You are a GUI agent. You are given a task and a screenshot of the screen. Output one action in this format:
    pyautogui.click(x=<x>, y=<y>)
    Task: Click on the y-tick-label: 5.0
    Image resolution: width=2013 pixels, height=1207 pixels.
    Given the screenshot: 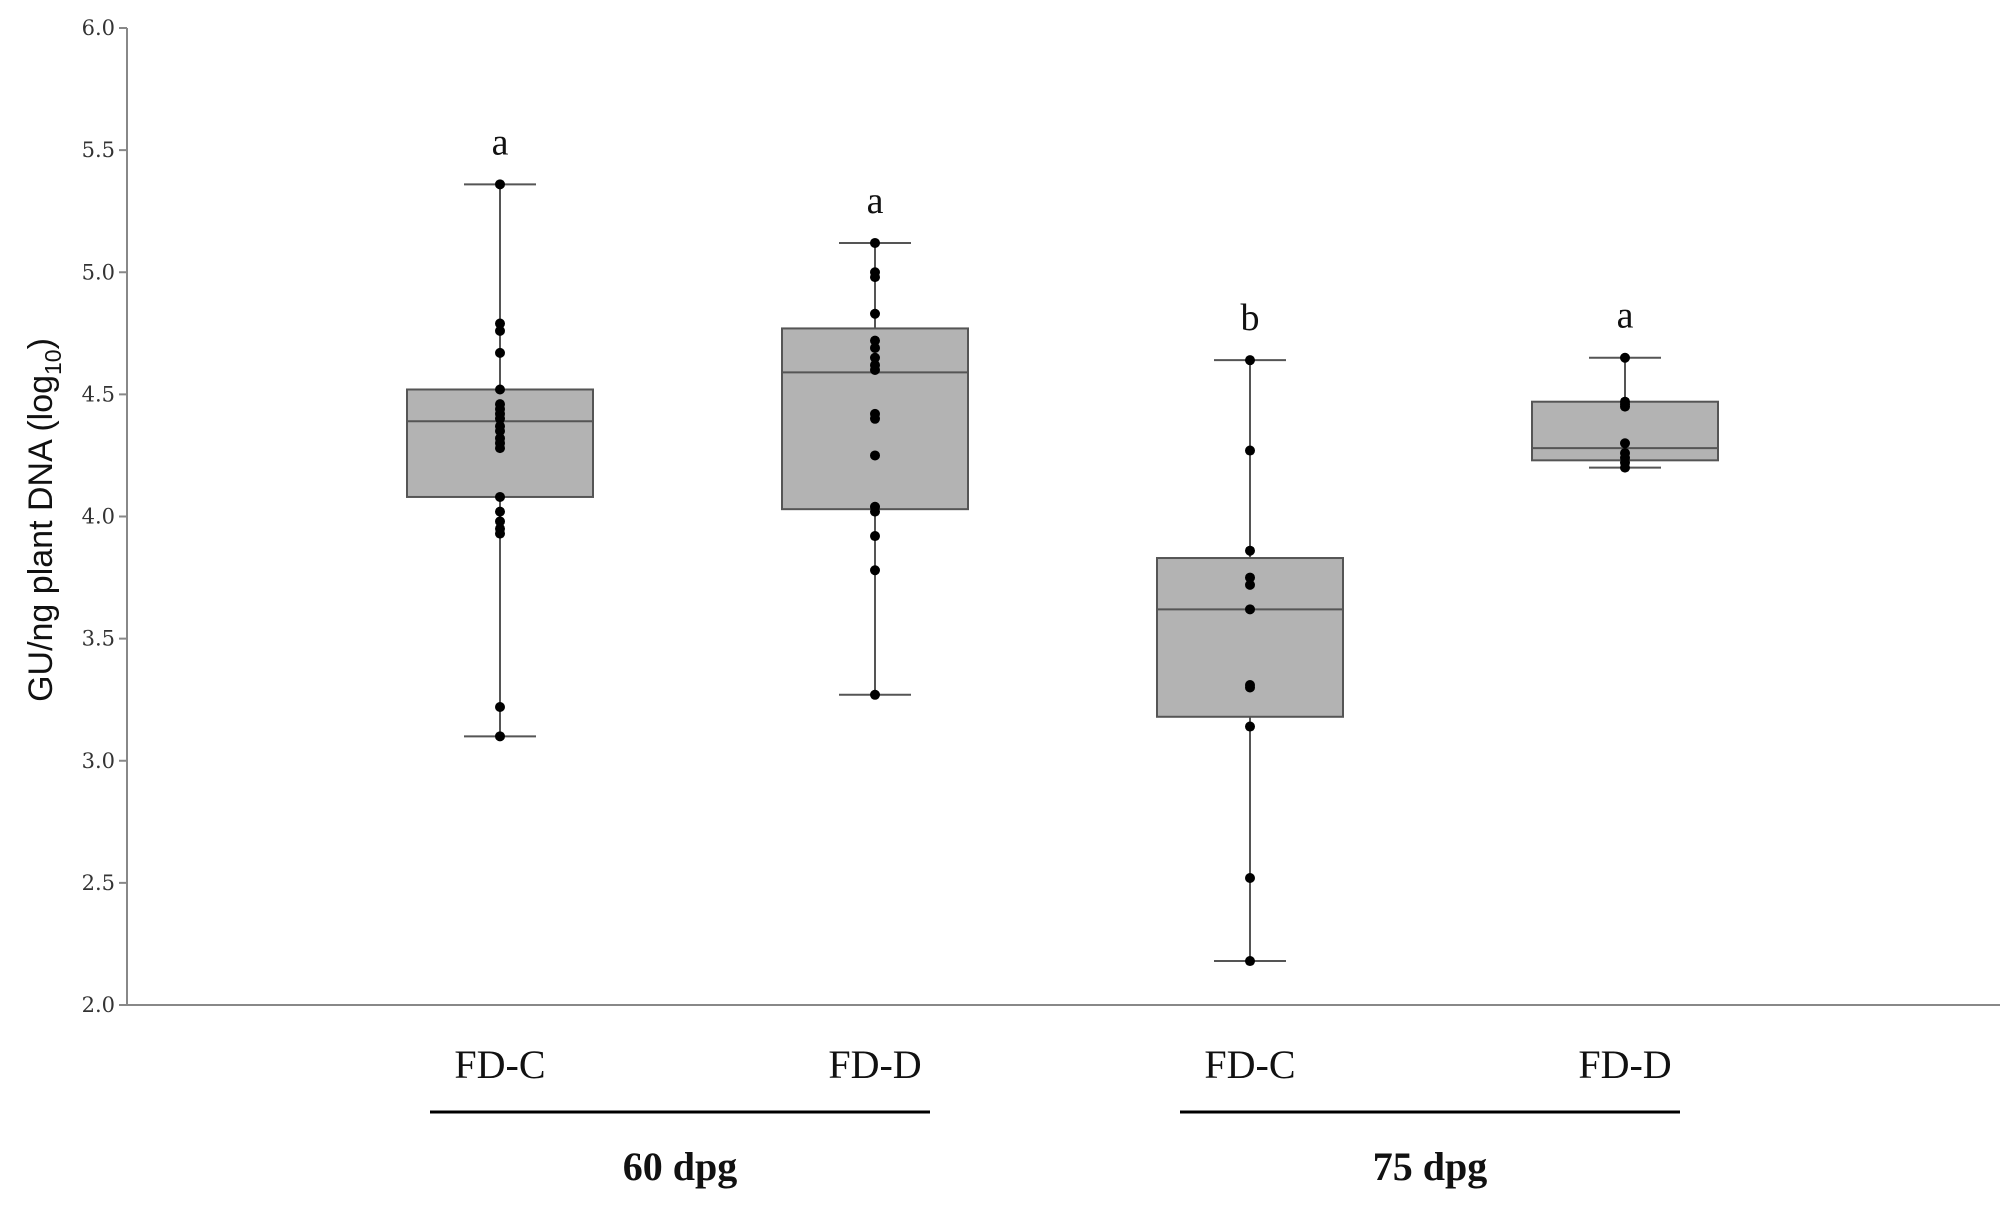 What is the action you would take?
    pyautogui.click(x=98, y=272)
    